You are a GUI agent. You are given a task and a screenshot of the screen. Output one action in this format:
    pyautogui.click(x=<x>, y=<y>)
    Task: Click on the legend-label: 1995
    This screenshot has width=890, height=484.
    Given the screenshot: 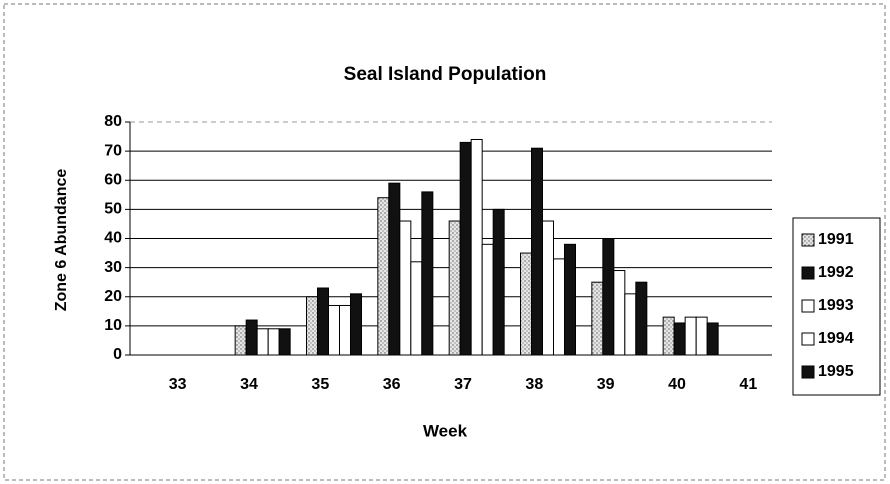 What is the action you would take?
    pyautogui.click(x=836, y=371)
    